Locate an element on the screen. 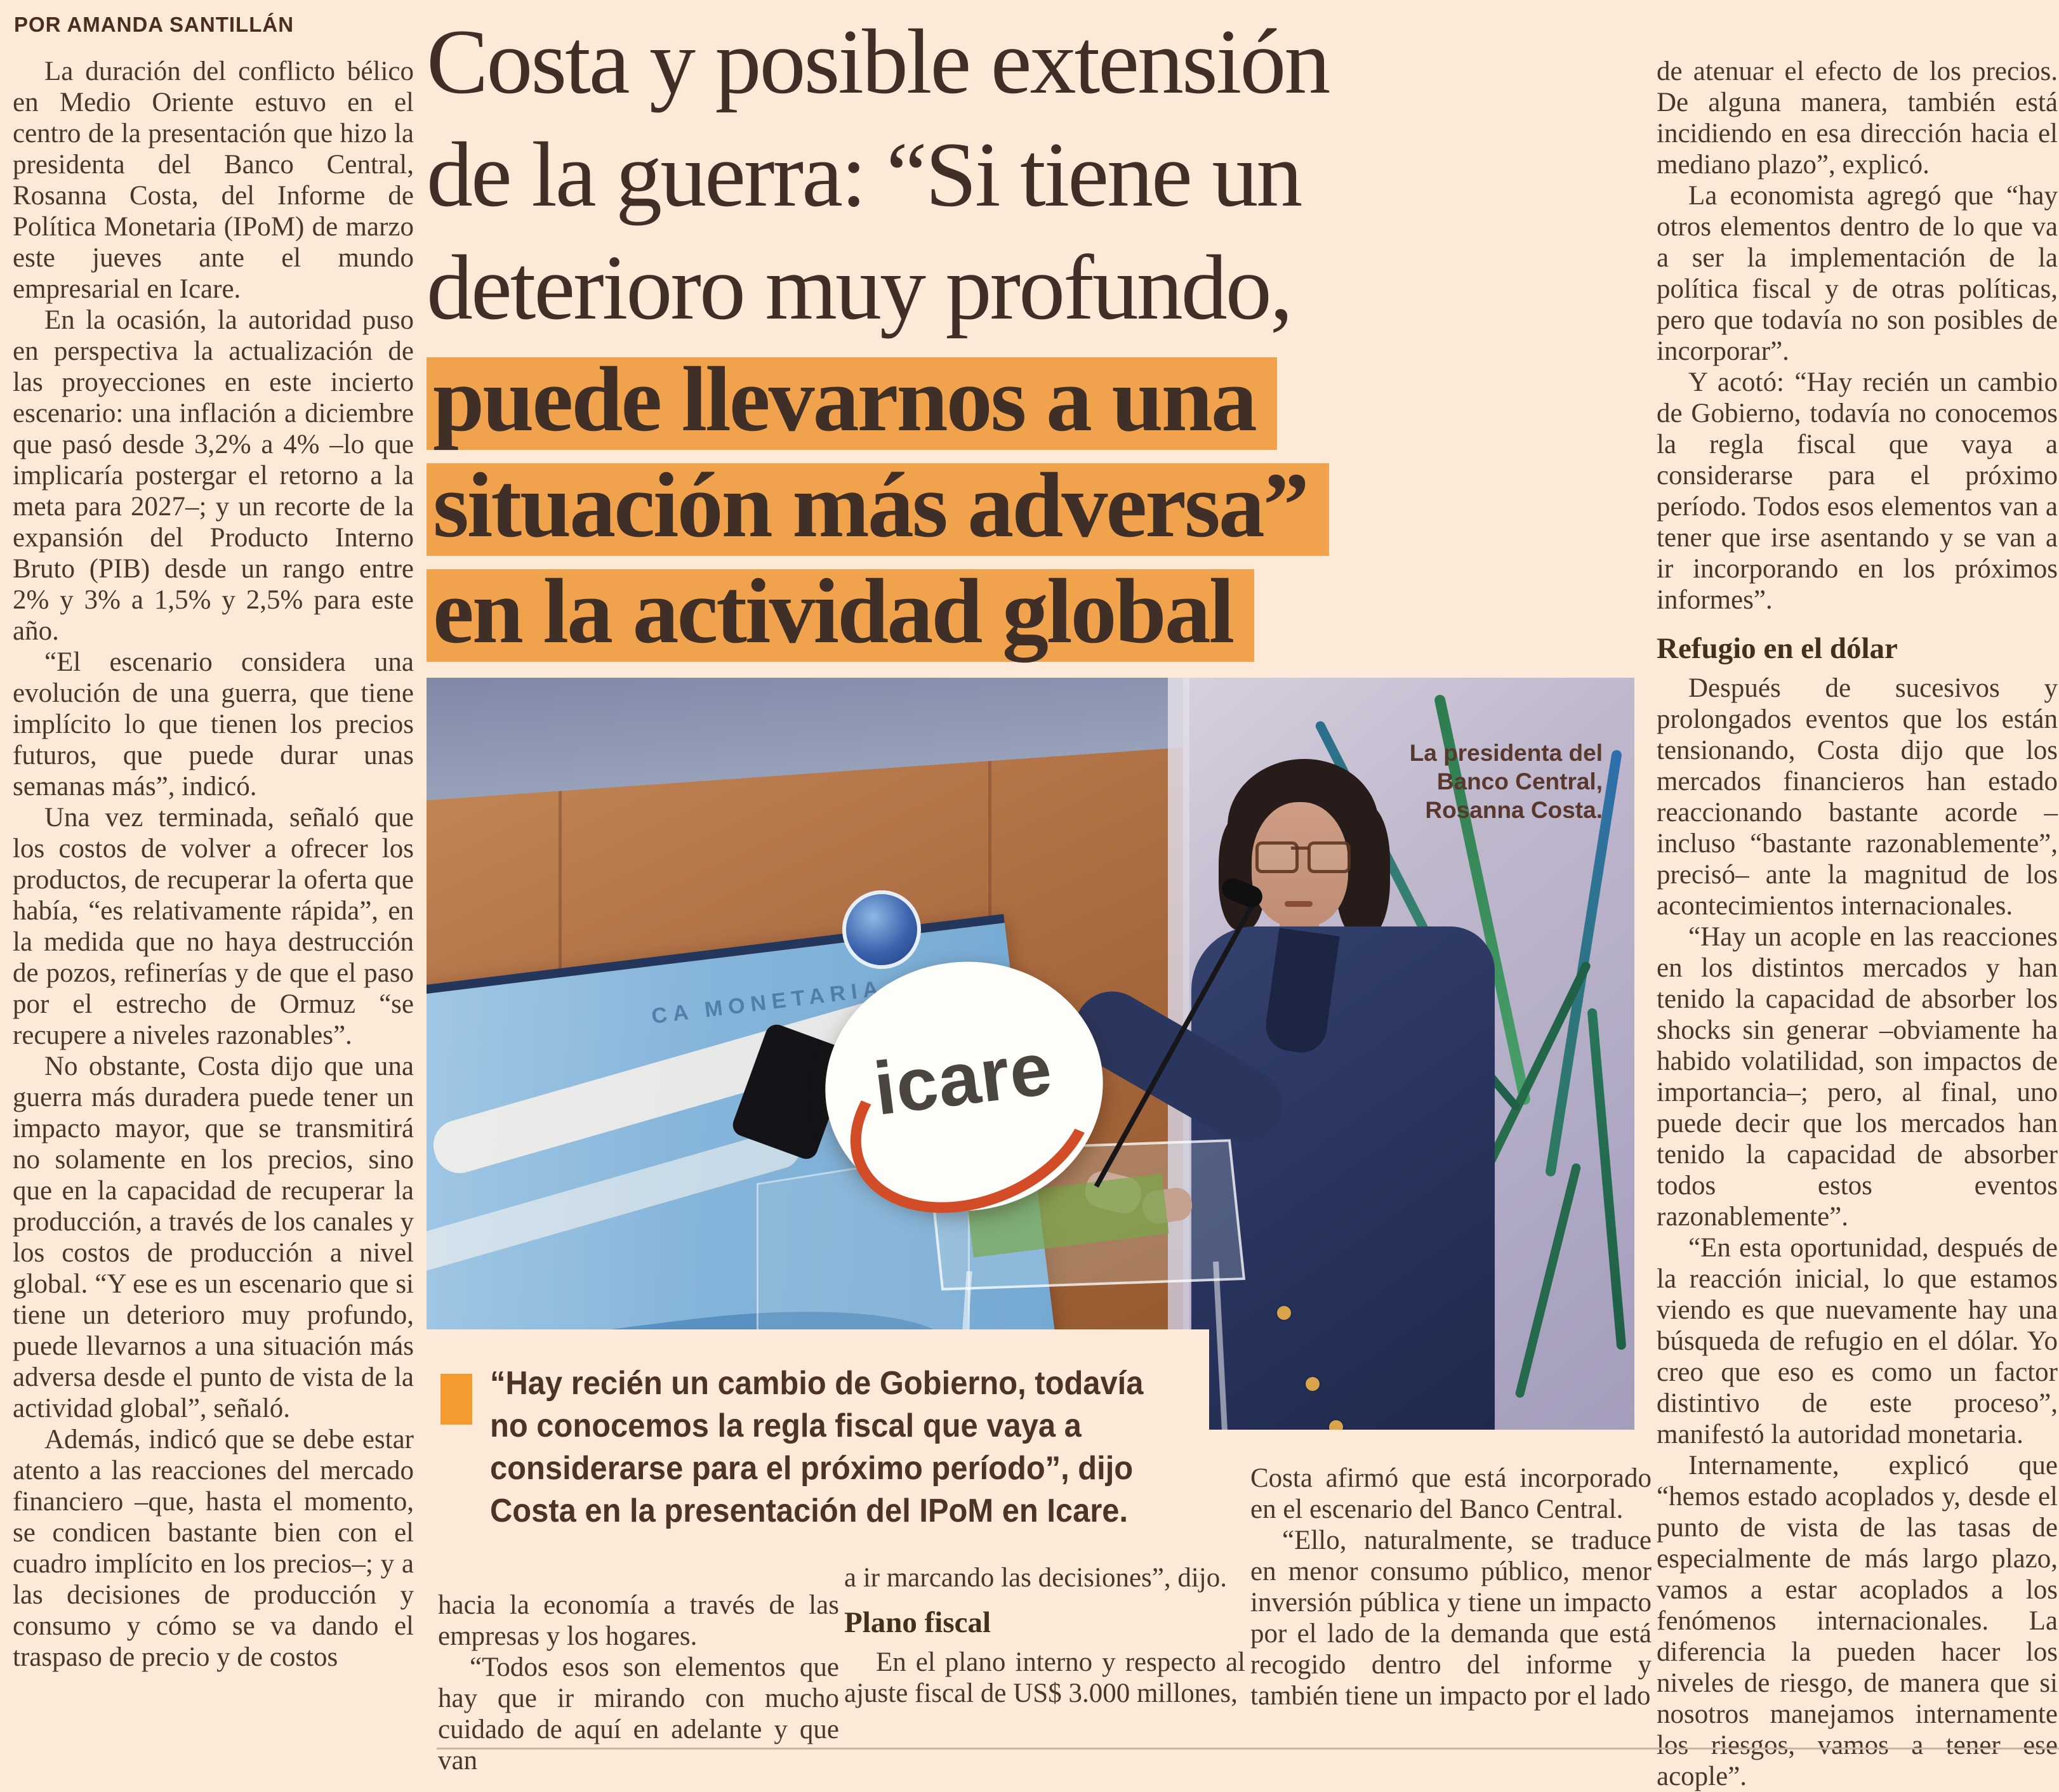 The width and height of the screenshot is (2059, 1792). paragraph: a ir marcando las decisiones”, dijo. is located at coordinates (1035, 1578).